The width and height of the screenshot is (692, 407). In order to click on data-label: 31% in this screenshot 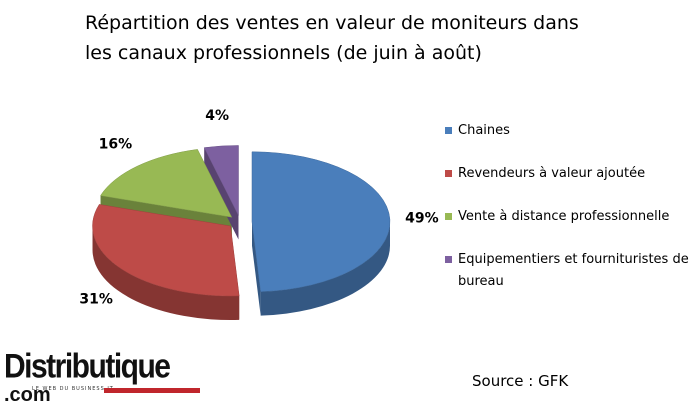, I will do `click(96, 299)`.